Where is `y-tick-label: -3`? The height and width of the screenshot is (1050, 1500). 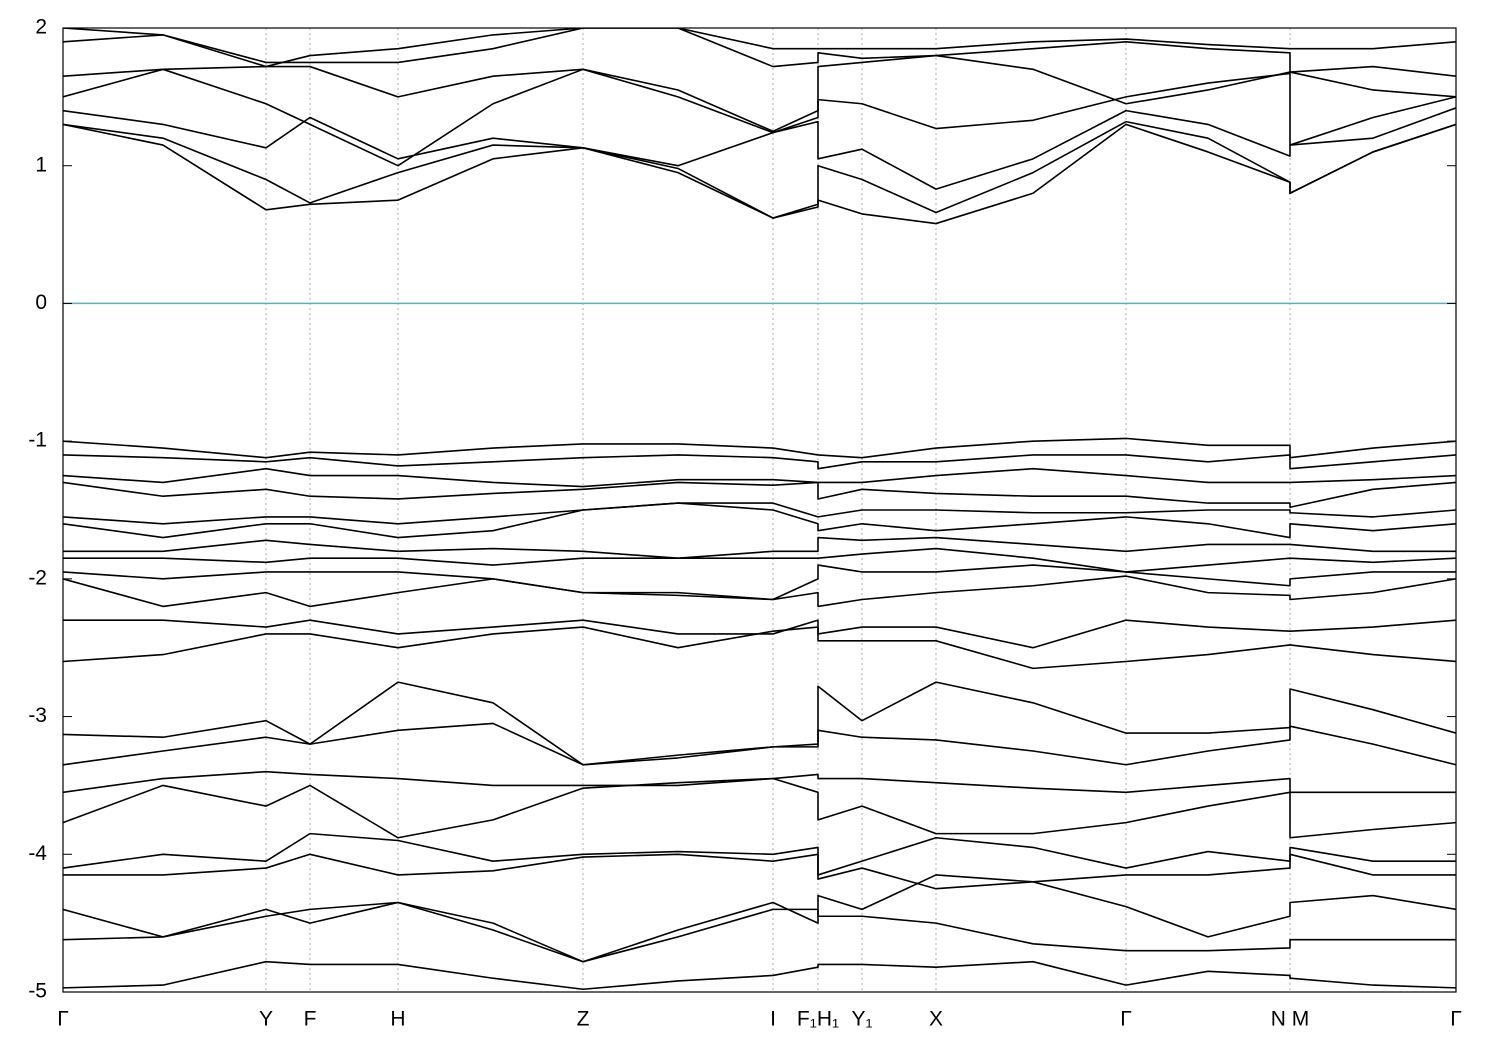
y-tick-label: -3 is located at coordinates (37, 715).